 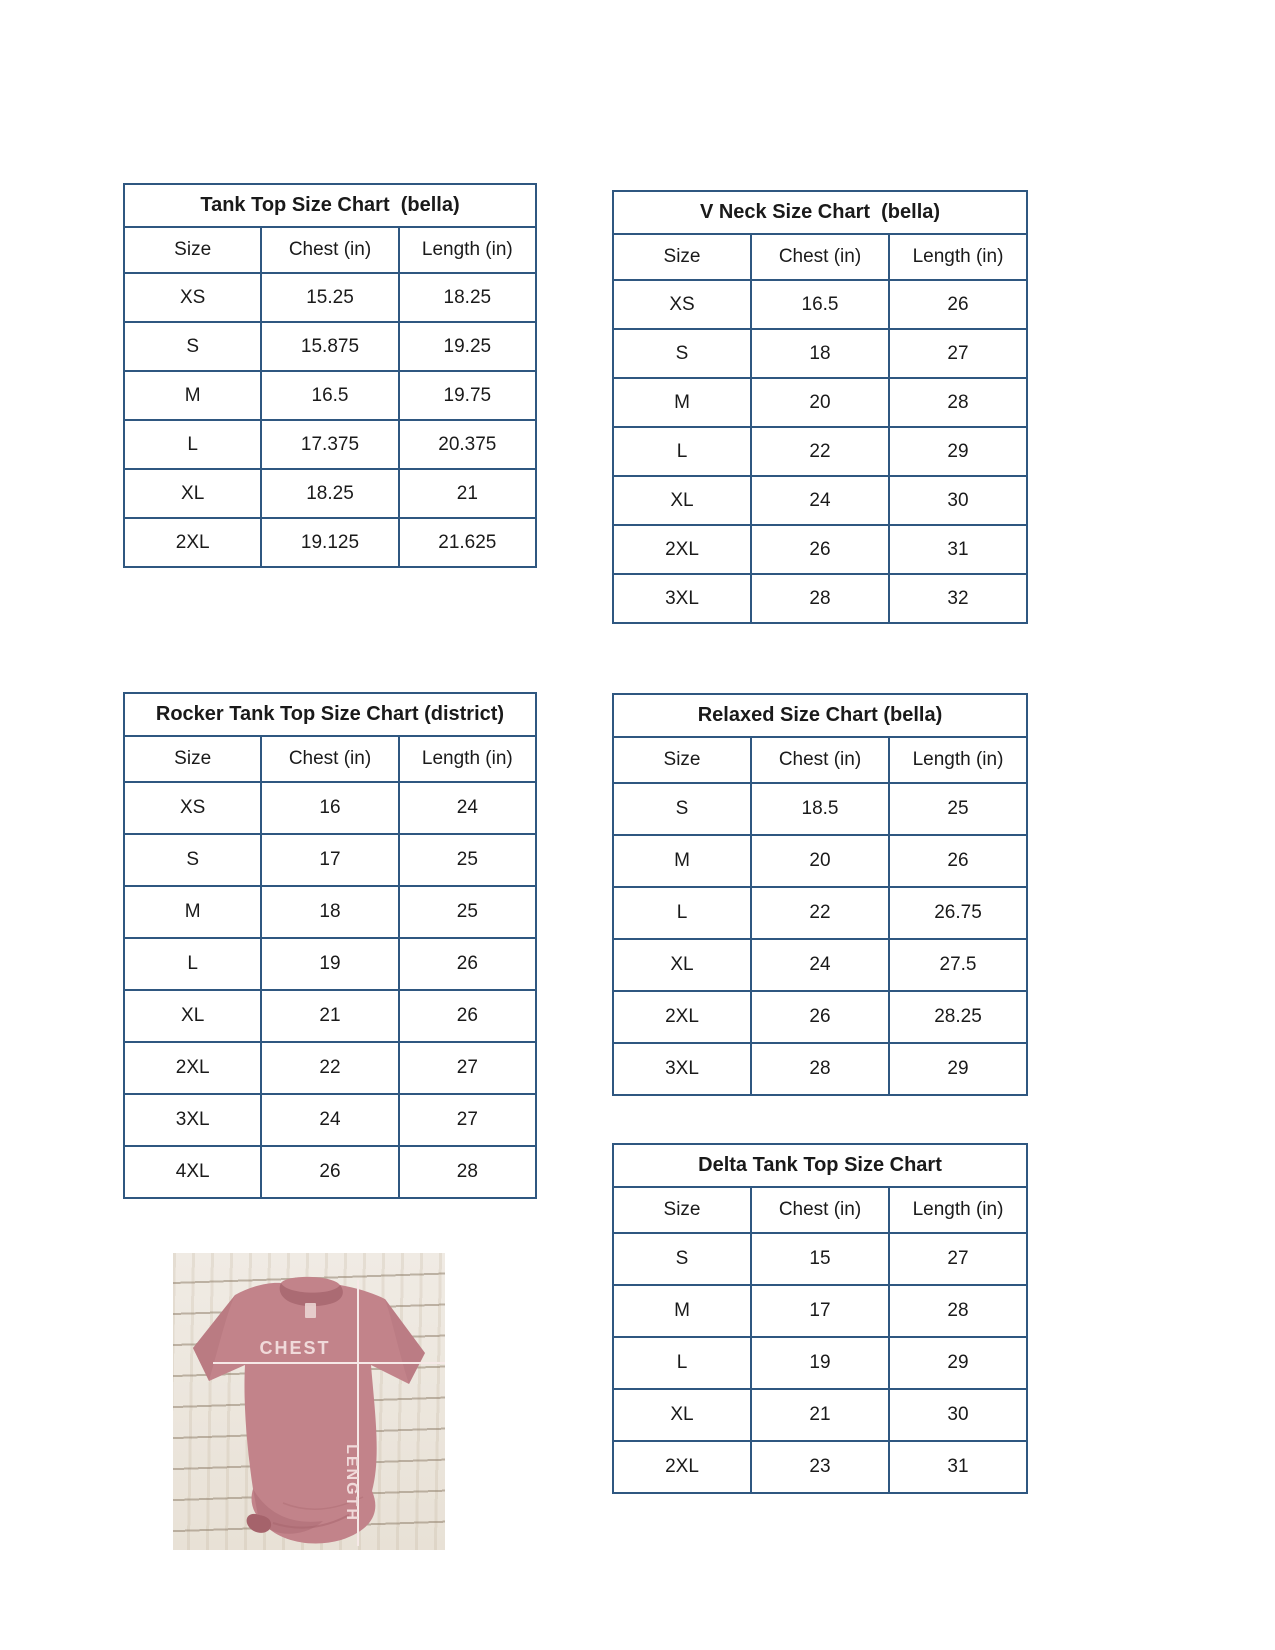 I want to click on table-title-row: V Neck Size Chart (bella), so click(x=820, y=212).